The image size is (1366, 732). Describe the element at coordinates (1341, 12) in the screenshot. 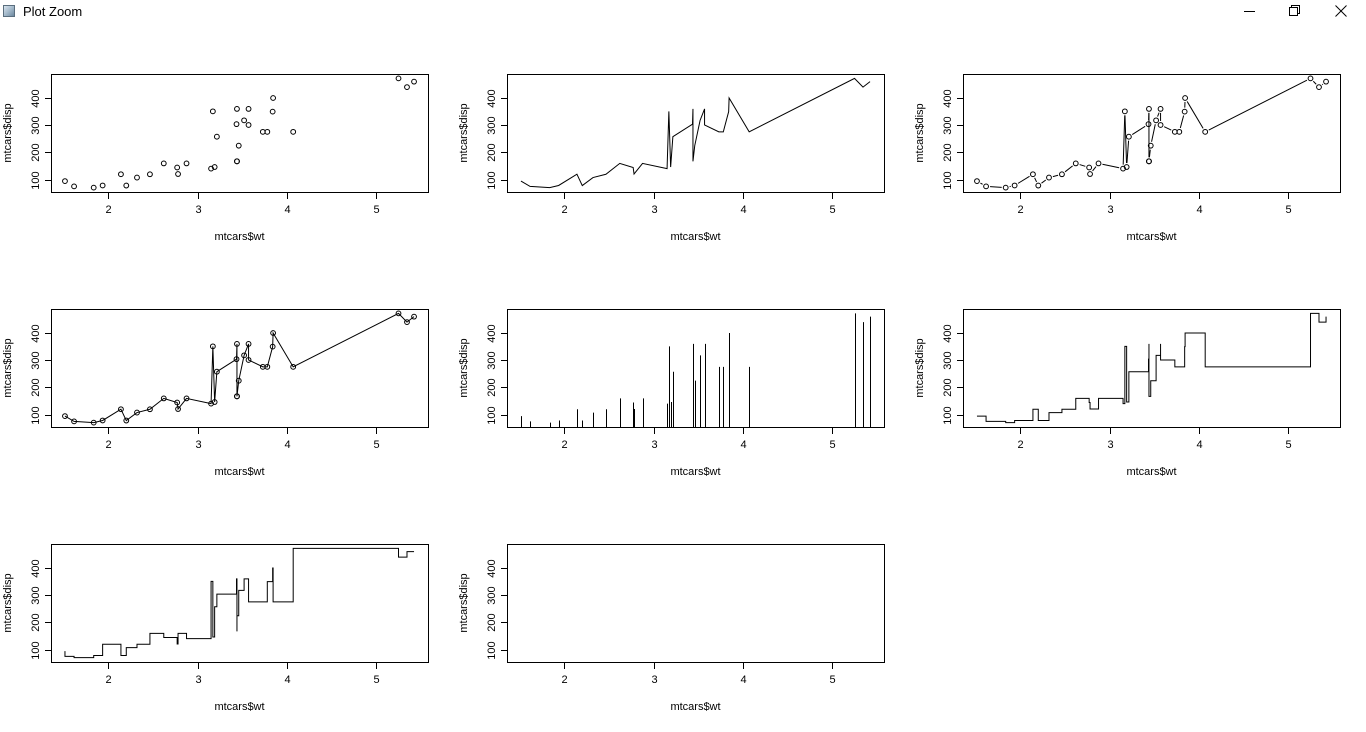

I see `close-button` at that location.